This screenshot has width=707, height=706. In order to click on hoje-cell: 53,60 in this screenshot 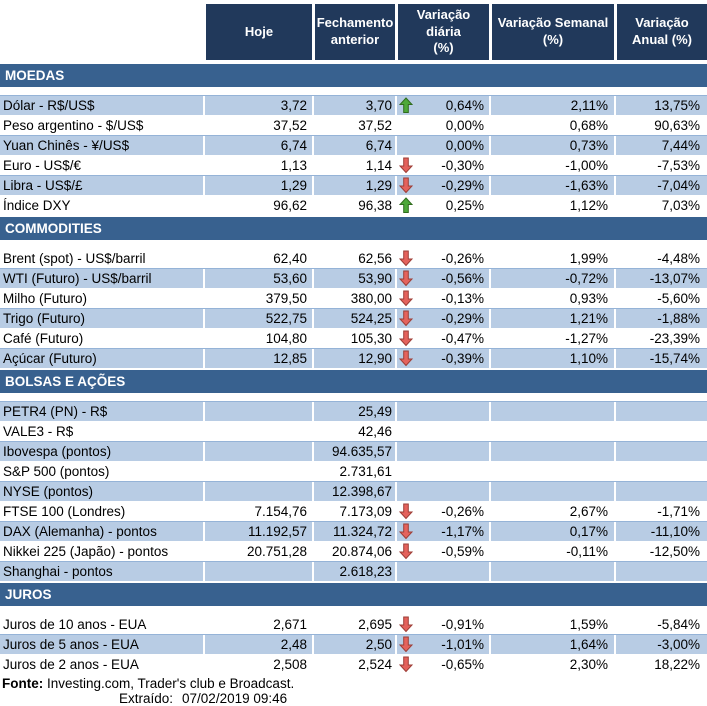, I will do `click(257, 278)`.